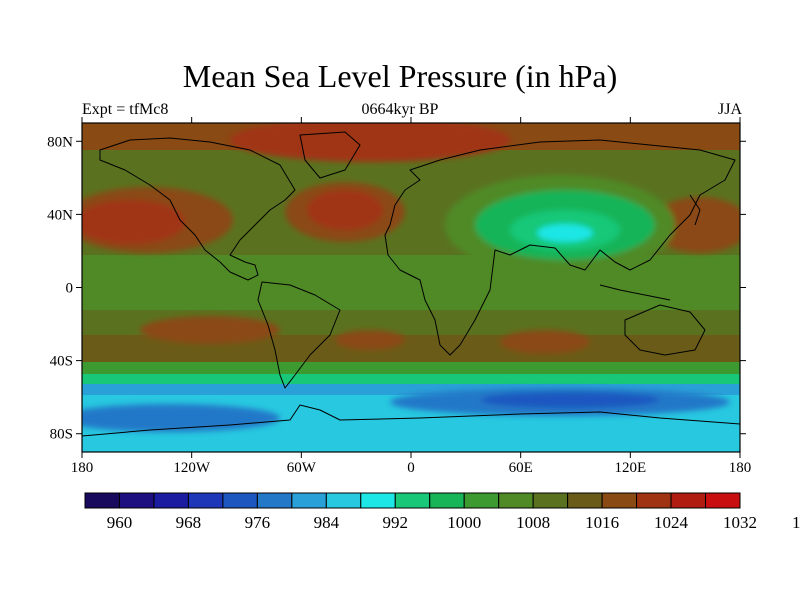  I want to click on arctic-high-core, so click(370, 142).